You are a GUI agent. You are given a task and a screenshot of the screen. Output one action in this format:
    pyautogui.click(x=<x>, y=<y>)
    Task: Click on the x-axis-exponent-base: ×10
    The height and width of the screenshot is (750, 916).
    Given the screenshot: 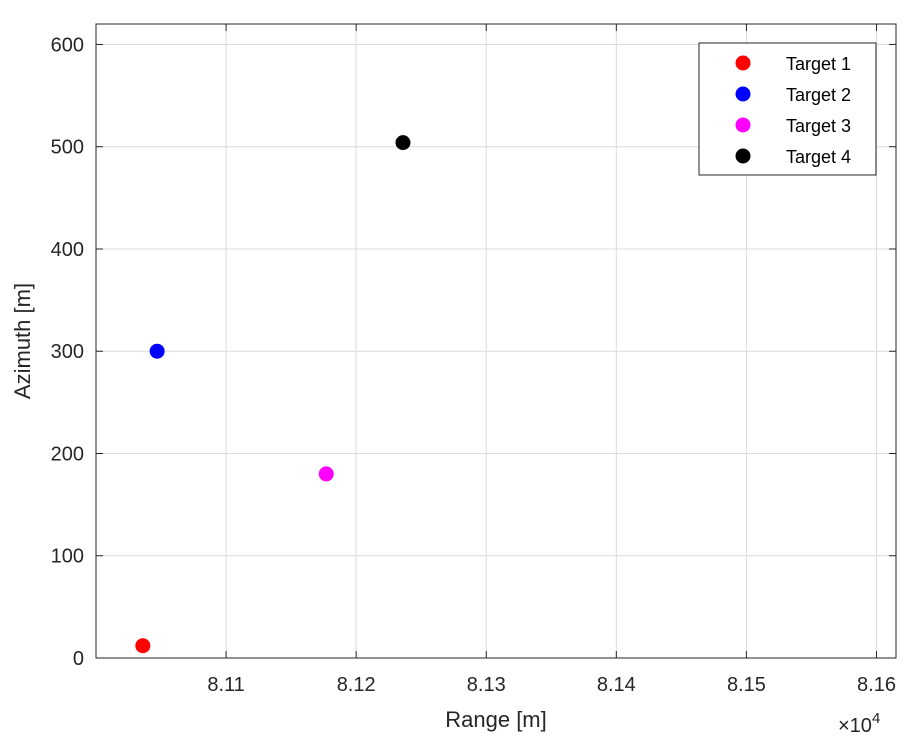 What is the action you would take?
    pyautogui.click(x=855, y=726)
    